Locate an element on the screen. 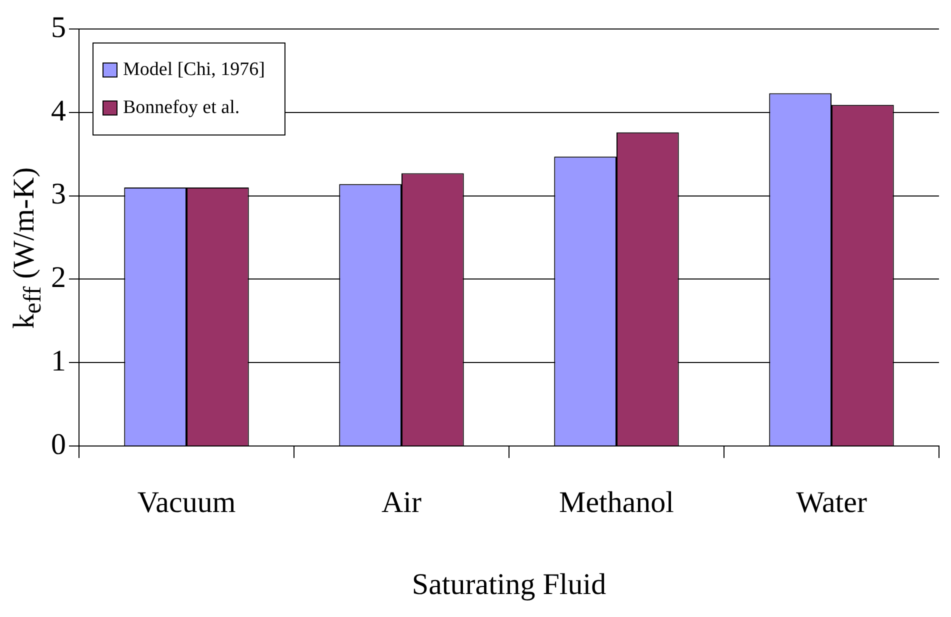  x-tick-label: Methanol is located at coordinates (616, 502).